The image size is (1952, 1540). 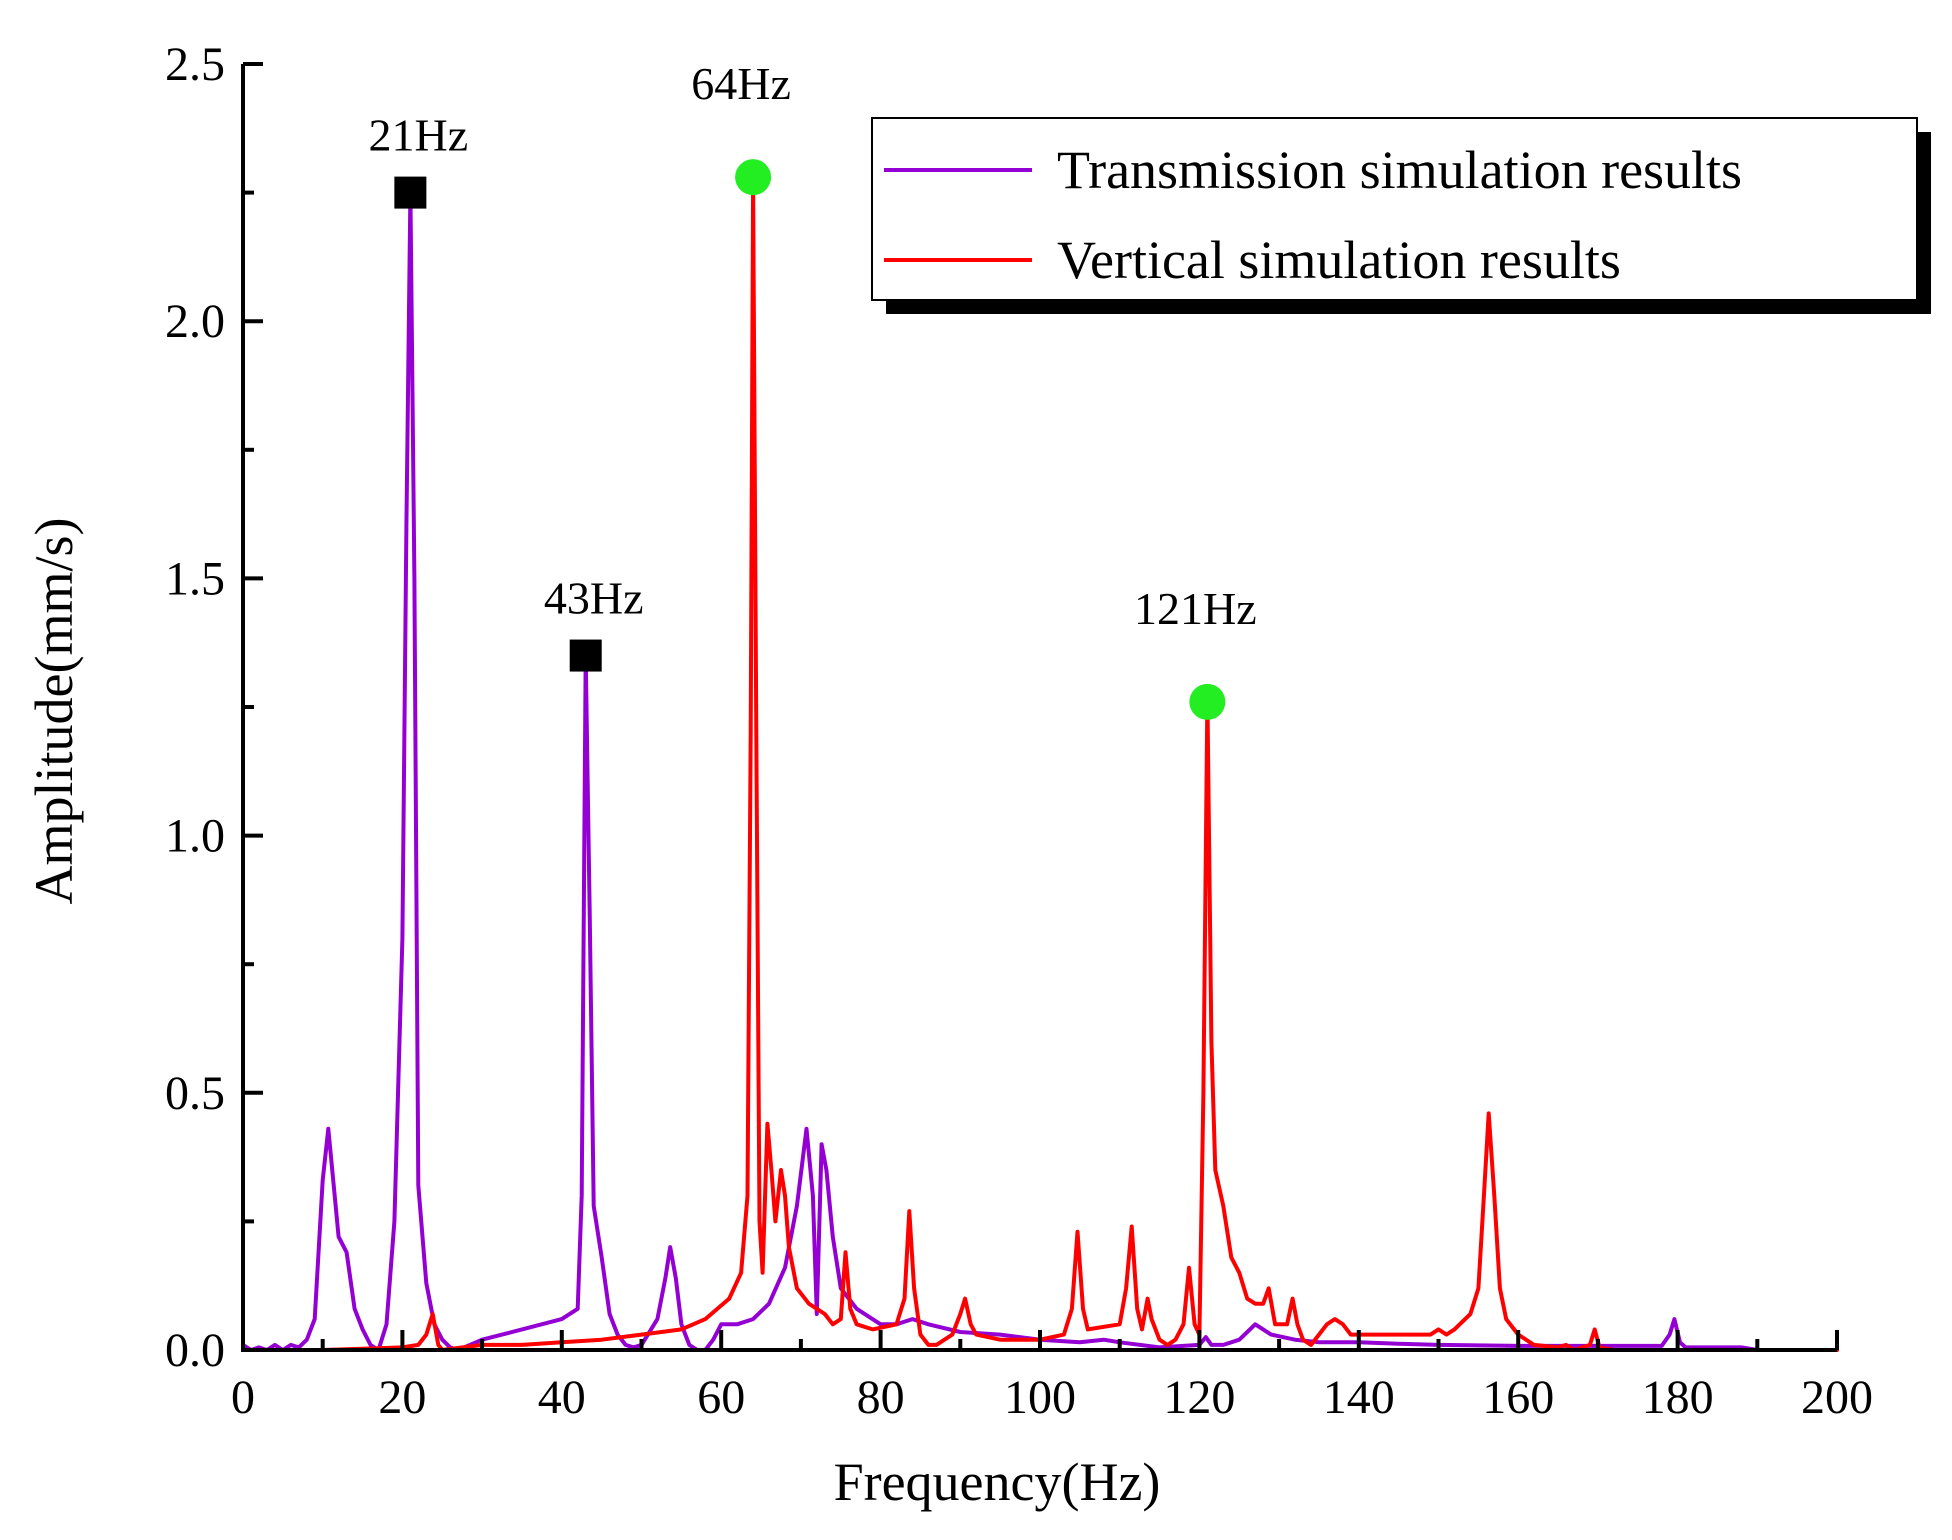 I want to click on x-tick-label: 40, so click(x=562, y=1397).